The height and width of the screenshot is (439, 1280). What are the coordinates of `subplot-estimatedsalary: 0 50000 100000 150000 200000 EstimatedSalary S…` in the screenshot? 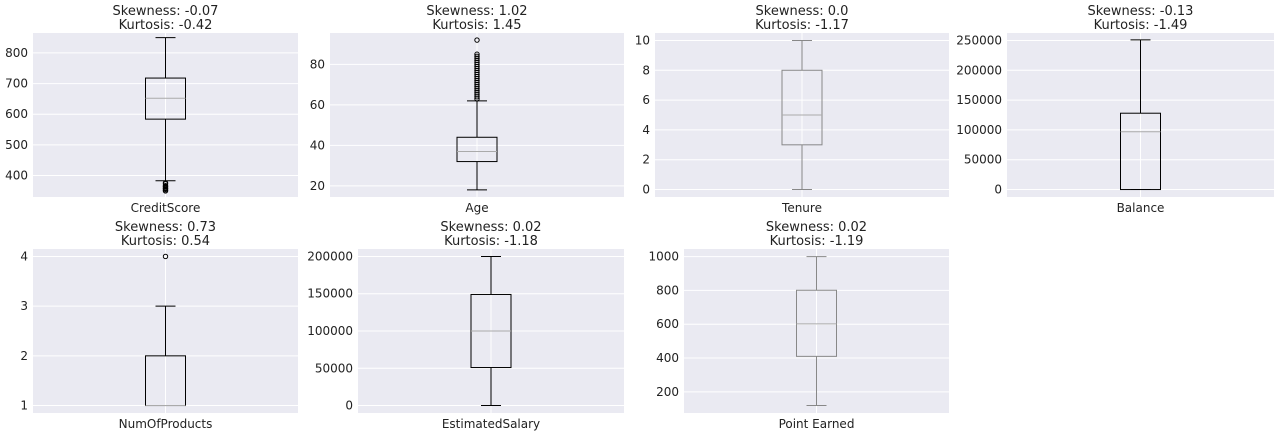 It's located at (465, 325).